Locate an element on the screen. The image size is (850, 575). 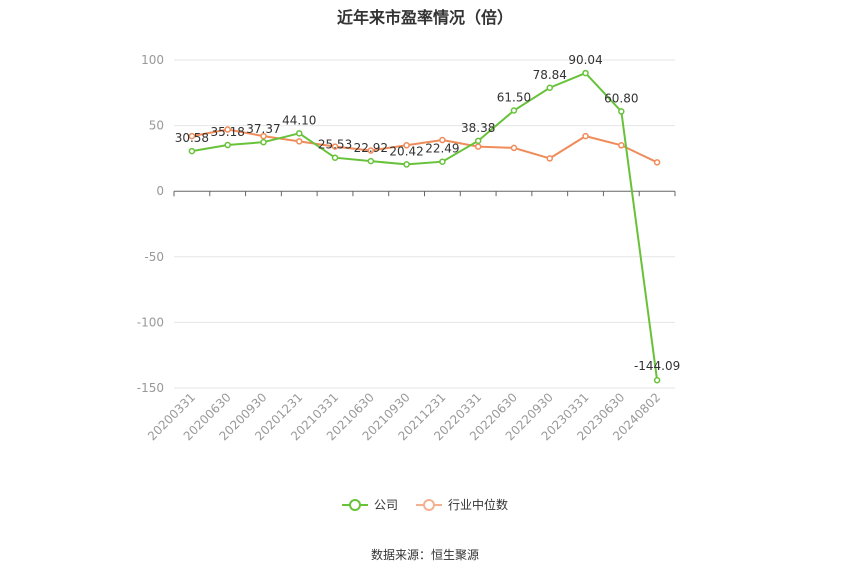
legend-item-company: 公司 is located at coordinates (369, 504).